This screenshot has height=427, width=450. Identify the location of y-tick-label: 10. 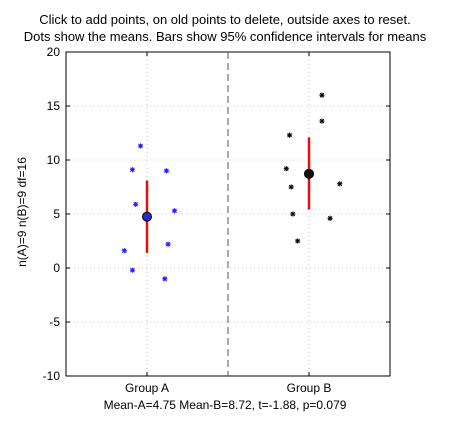
(54, 160).